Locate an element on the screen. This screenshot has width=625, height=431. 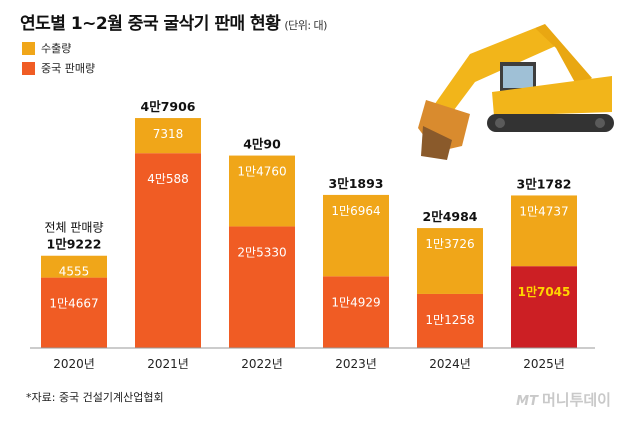
bar-export-2020년 is located at coordinates (74, 266).